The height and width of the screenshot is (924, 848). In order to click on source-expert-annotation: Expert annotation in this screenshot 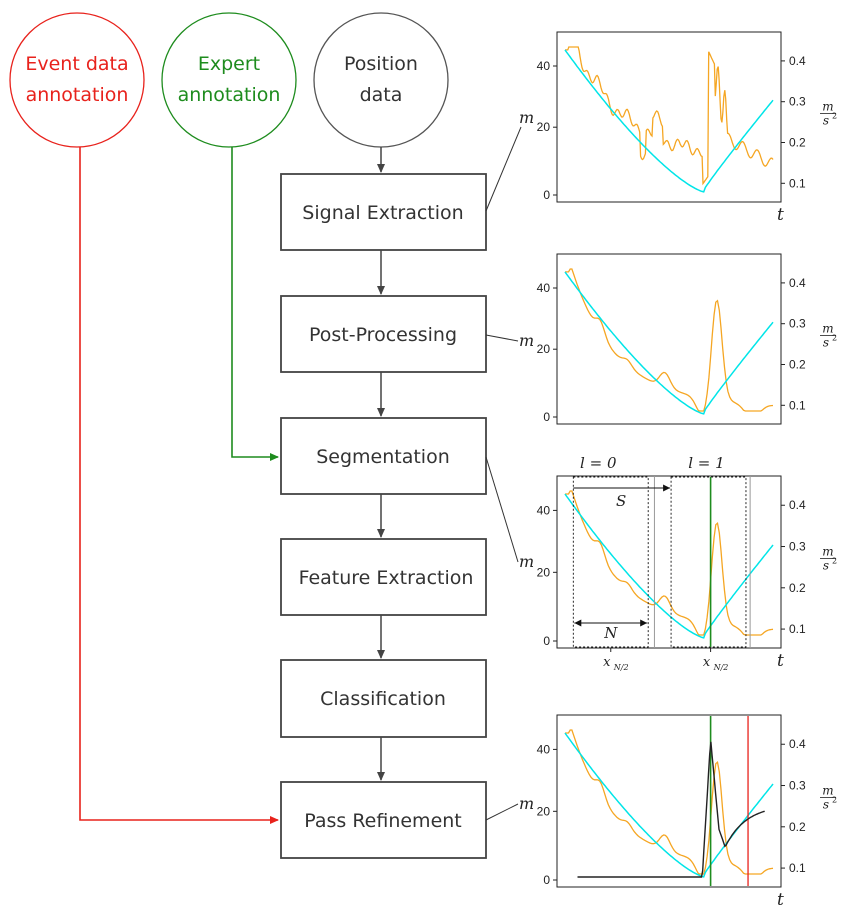, I will do `click(229, 80)`.